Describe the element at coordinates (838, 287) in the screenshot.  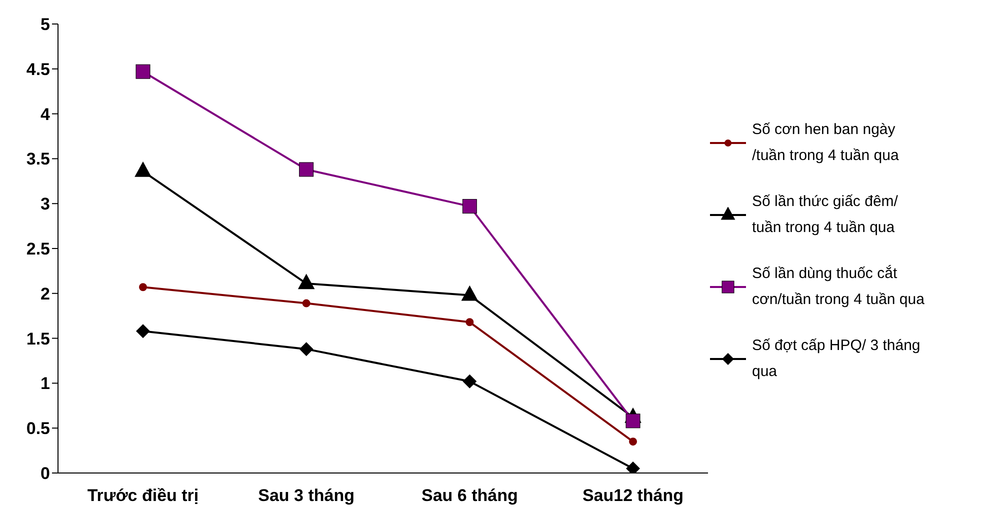
I see `legend-label: Số lần dùng thuốc cắt cơn/tuần trong 4 tuần qua` at that location.